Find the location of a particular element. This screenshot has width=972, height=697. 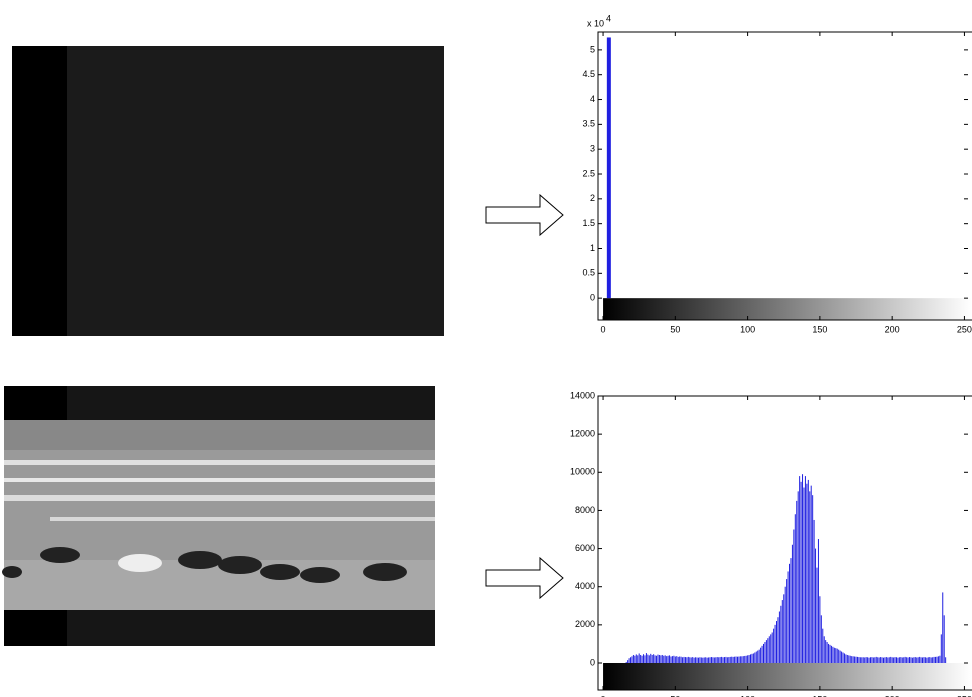

y-tick-label: 12000 is located at coordinates (582, 434).